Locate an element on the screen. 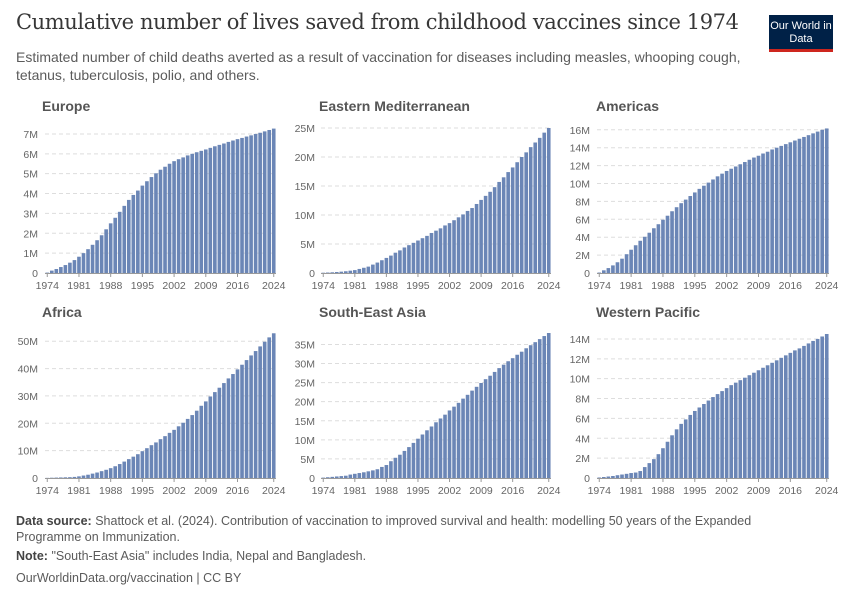 This screenshot has width=850, height=600. bar-1992 is located at coordinates (681, 238).